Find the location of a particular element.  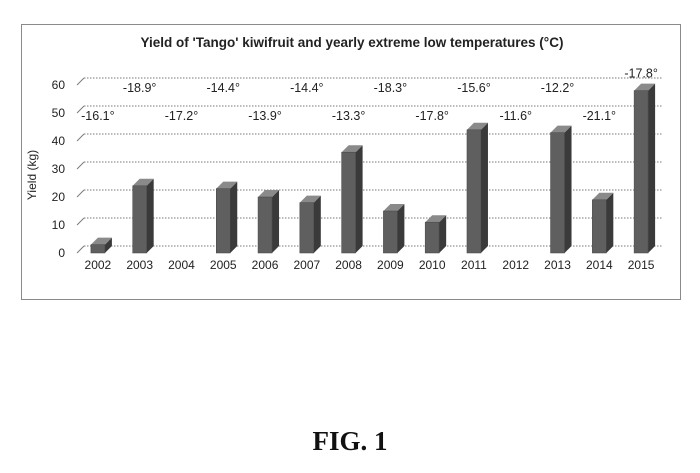

y-tick-label: 0 is located at coordinates (61, 253).